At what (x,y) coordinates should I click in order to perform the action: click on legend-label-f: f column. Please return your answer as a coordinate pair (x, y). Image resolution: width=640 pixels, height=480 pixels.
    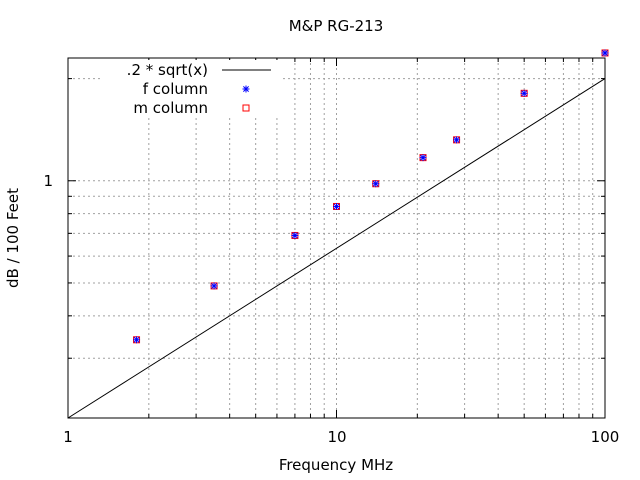
    Looking at the image, I should click on (175, 89).